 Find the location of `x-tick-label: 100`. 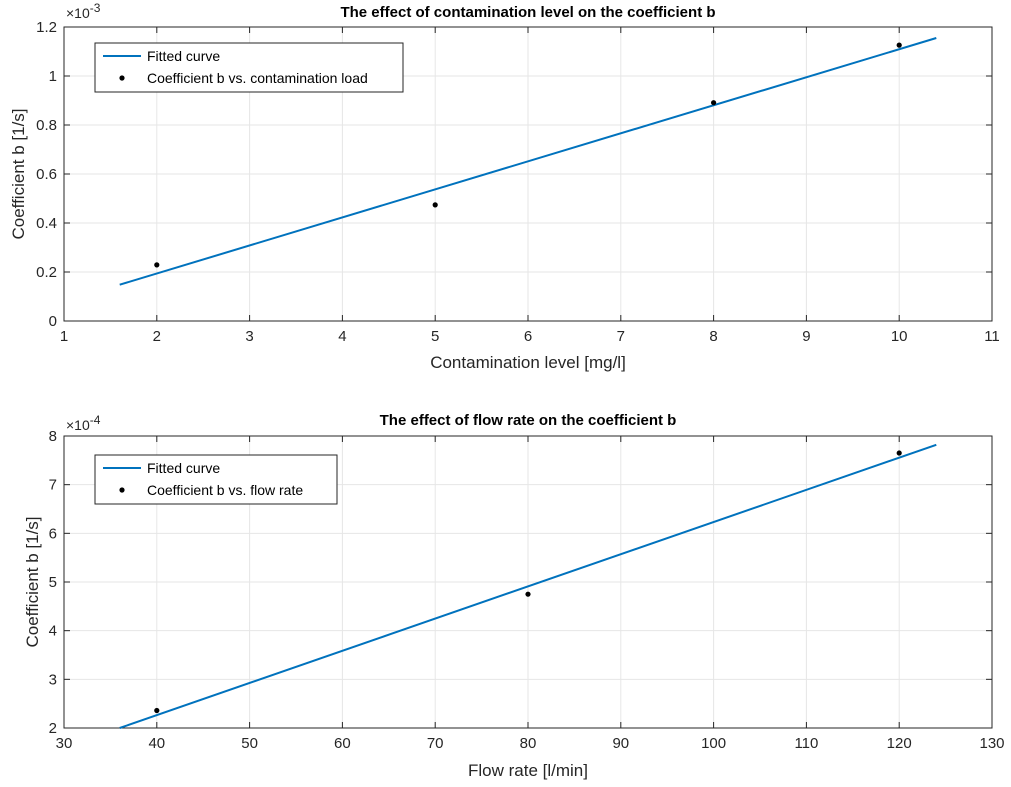

x-tick-label: 100 is located at coordinates (713, 743).